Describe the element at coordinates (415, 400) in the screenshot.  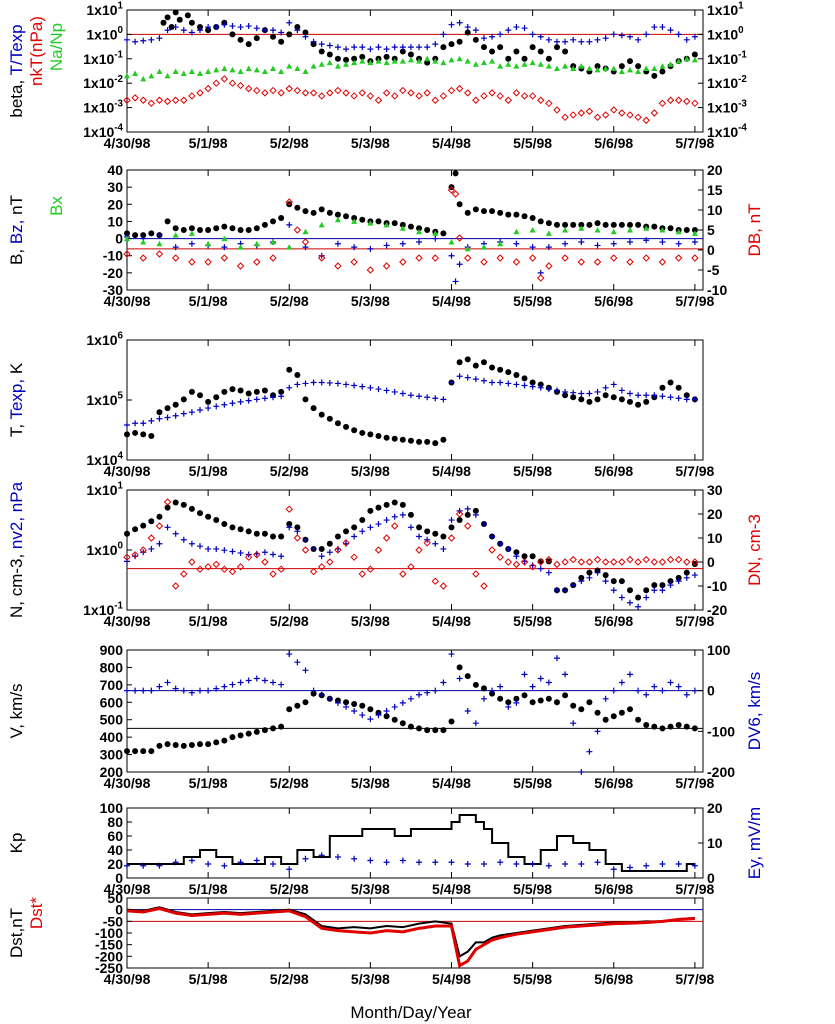
I see `plot-frame` at that location.